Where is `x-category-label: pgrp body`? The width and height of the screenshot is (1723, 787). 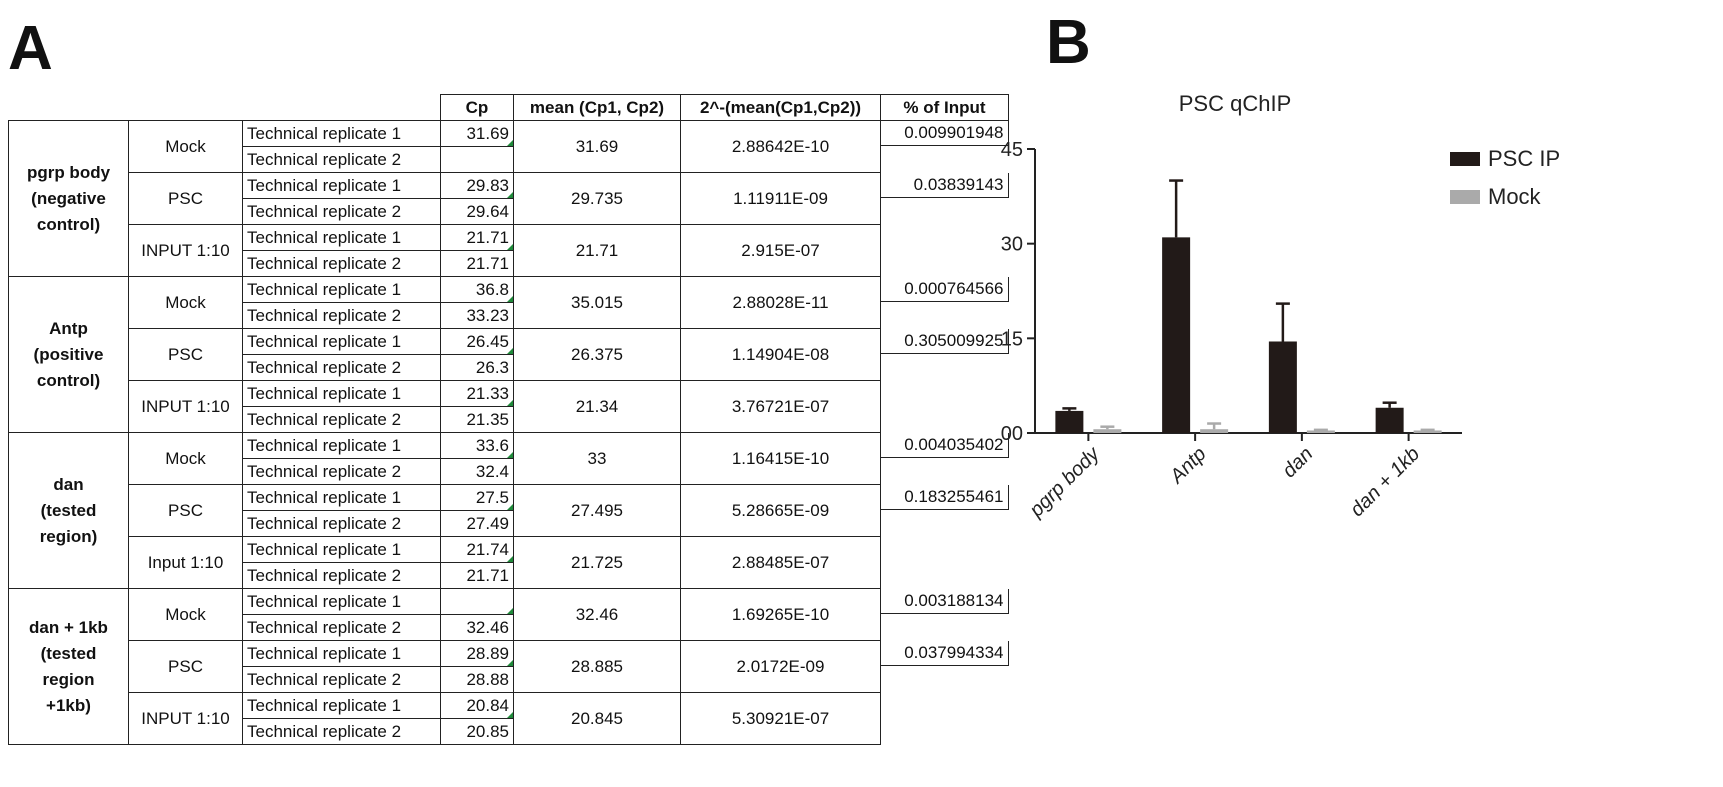
x-category-label: pgrp body is located at coordinates (1065, 482).